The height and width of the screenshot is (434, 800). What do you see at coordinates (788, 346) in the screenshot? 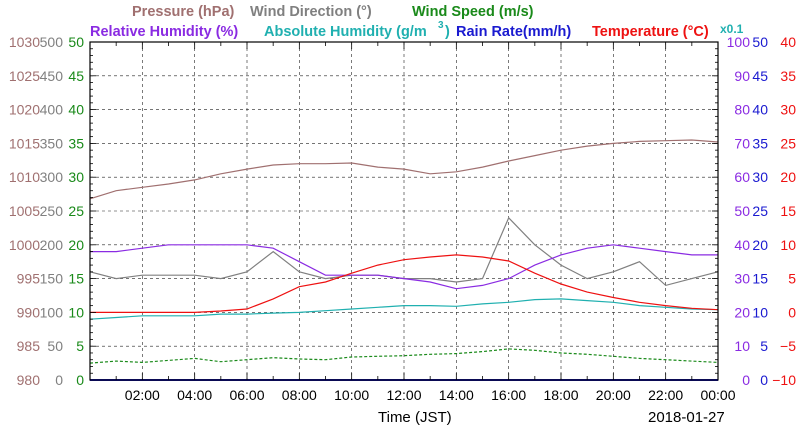
I see `y-tick-label: −5` at bounding box center [788, 346].